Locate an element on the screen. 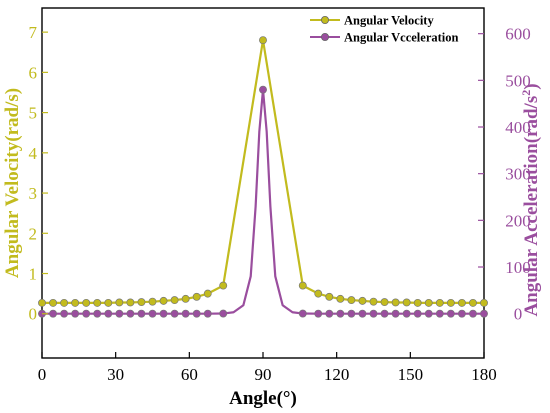  y-right-tick-label-1: 100 is located at coordinates (518, 267).